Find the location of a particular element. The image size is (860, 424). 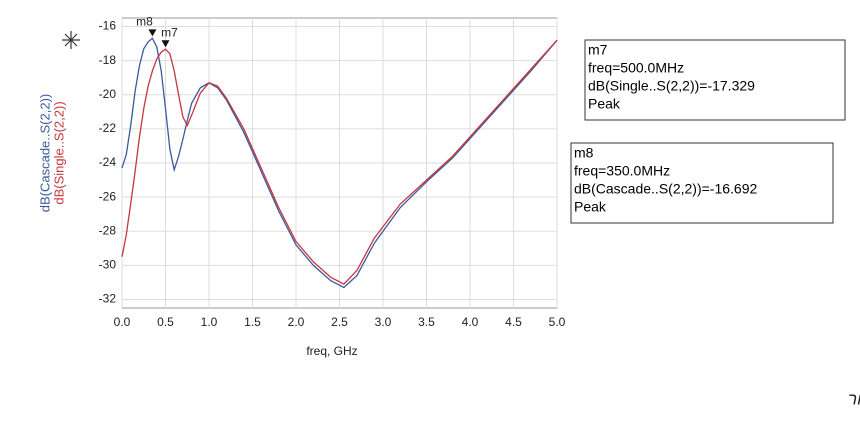

marker-box-line: dB(Cascade..S(2,2))=-16.692 is located at coordinates (665, 189).